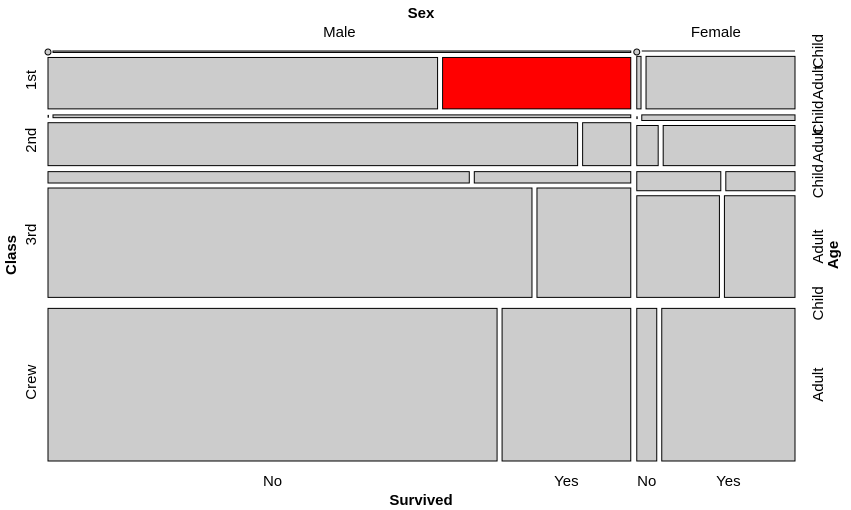 Image resolution: width=851 pixels, height=510 pixels. What do you see at coordinates (31, 140) in the screenshot?
I see `class-level-label: 2nd` at bounding box center [31, 140].